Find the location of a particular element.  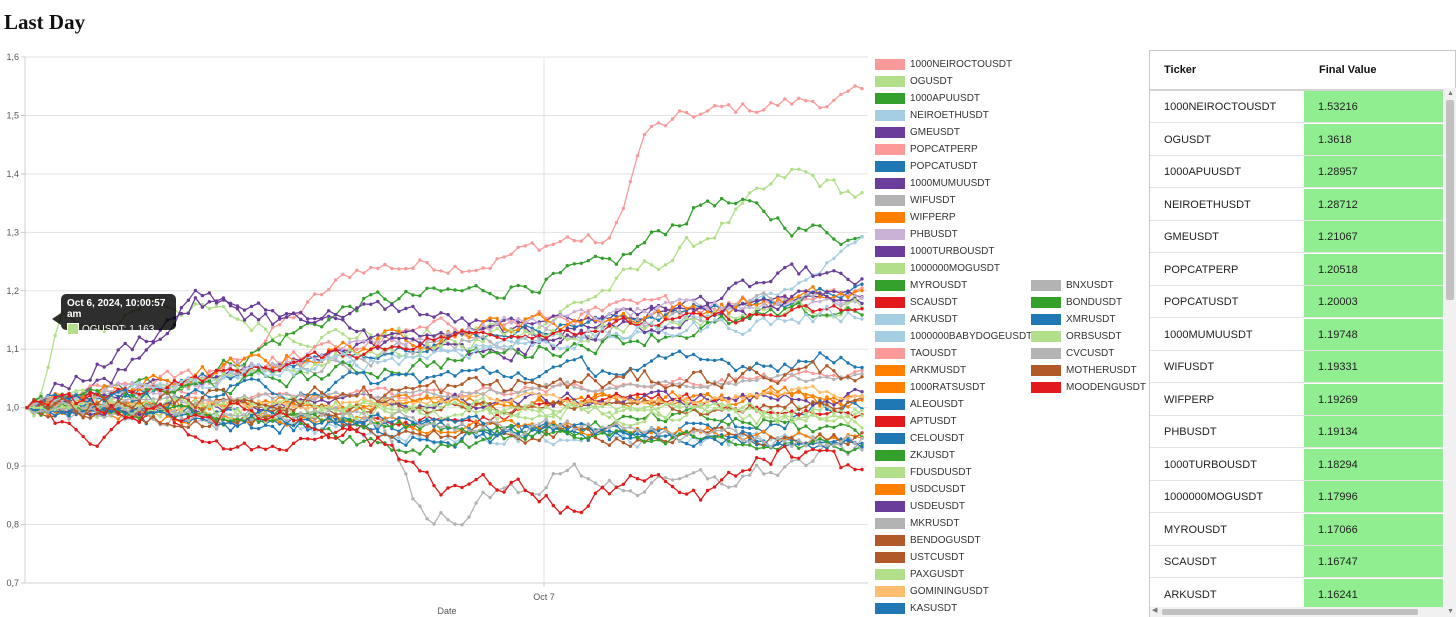

legend-item: APTUSDT is located at coordinates (916, 421).